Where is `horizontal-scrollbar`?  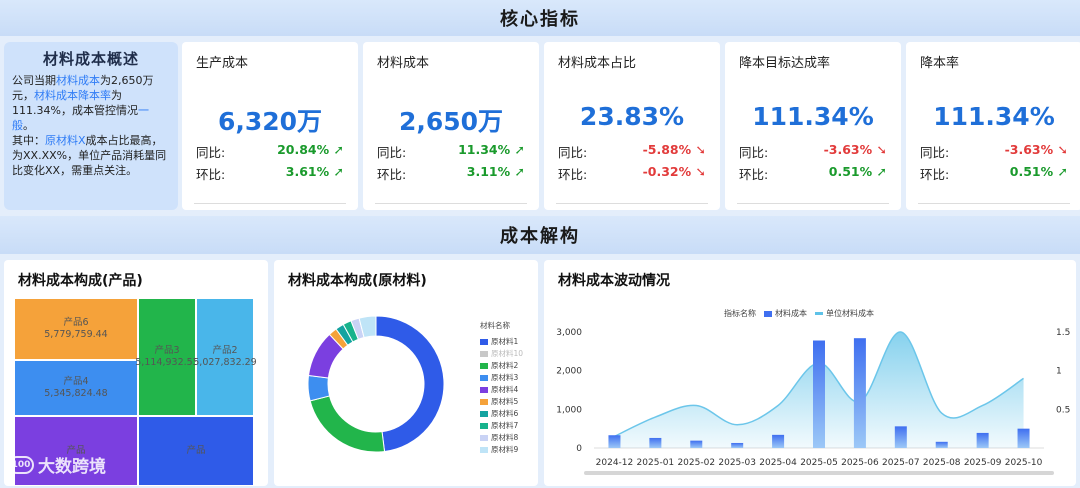 horizontal-scrollbar is located at coordinates (819, 473).